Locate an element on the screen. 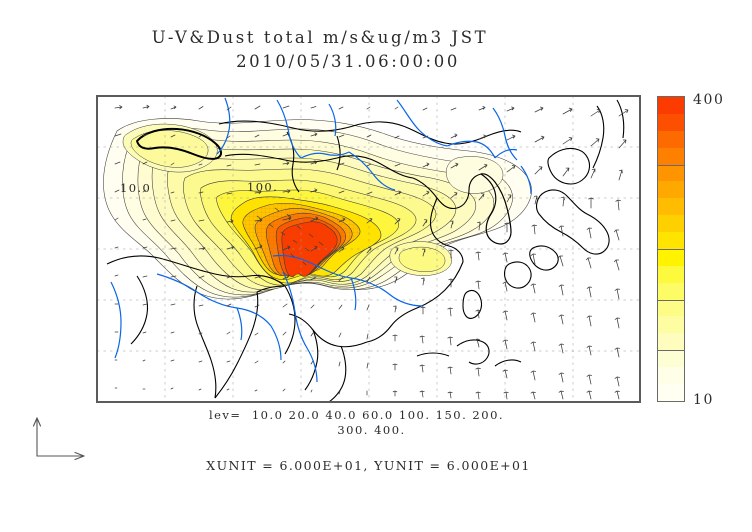 This screenshot has height=532, width=752. levels-line-1: lev= 10.0 20.0 40.0 60.0 100. 150. 200. is located at coordinates (356, 415).